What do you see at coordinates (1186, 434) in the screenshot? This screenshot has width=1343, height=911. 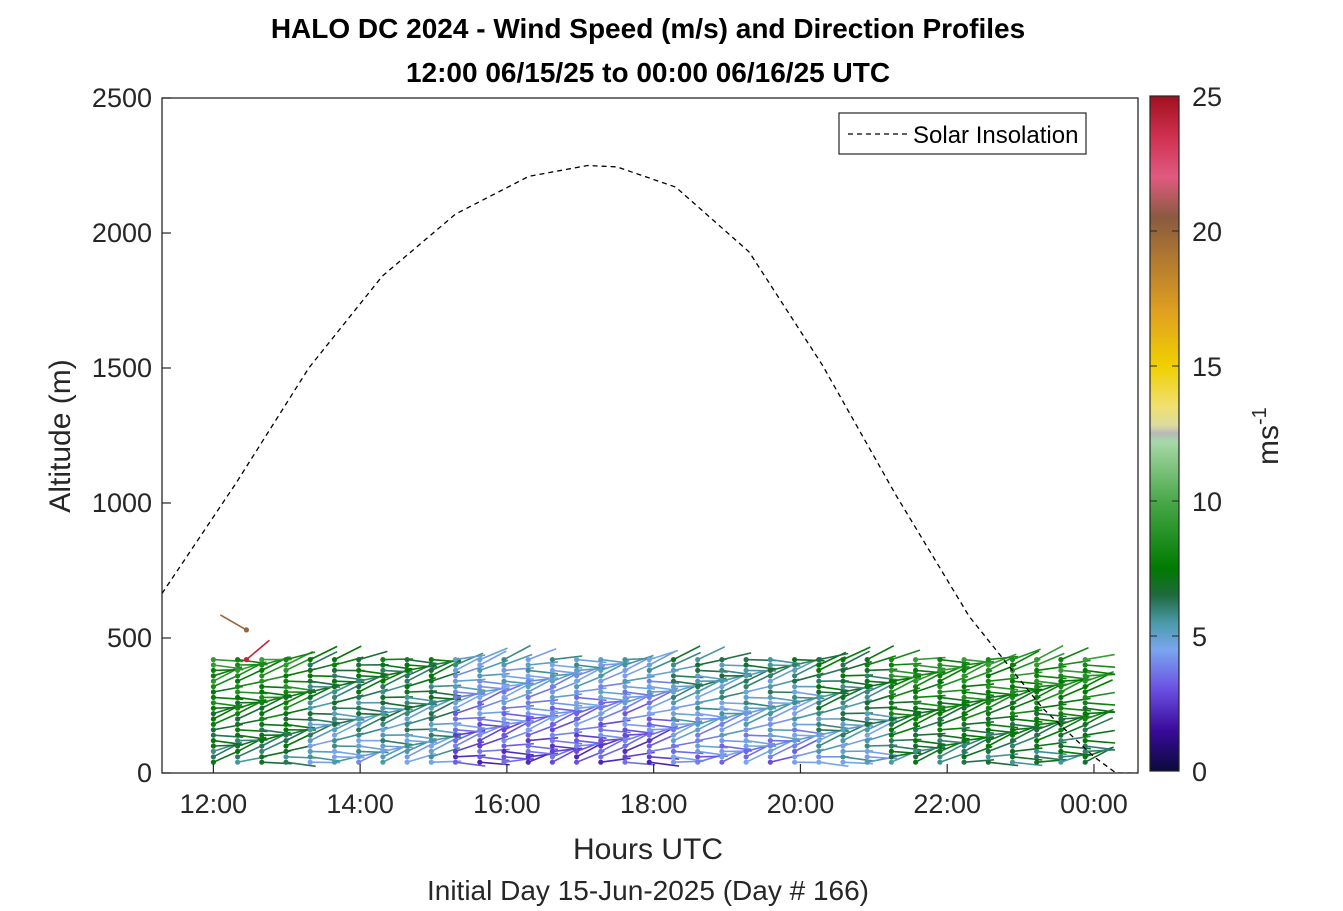 I see `colorbar-ticks: 0 5 10 15 20 25` at bounding box center [1186, 434].